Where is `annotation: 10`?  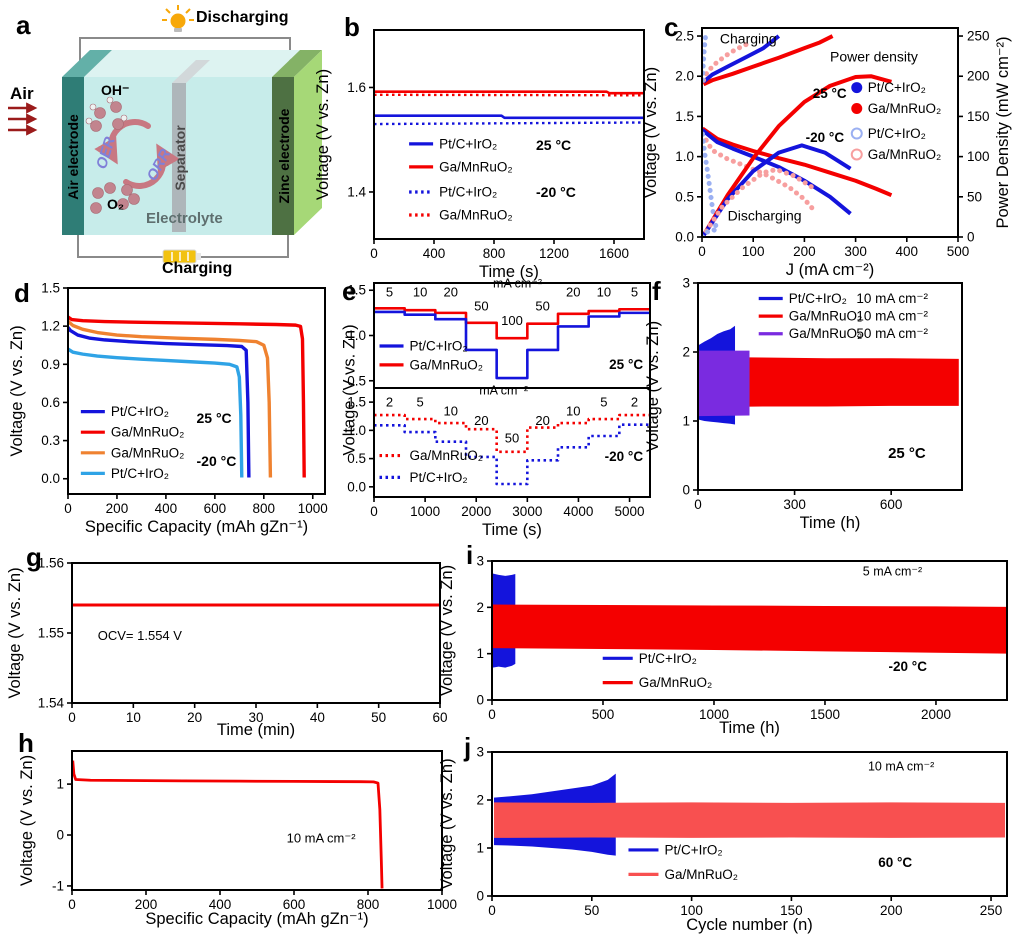 annotation: 10 is located at coordinates (420, 292).